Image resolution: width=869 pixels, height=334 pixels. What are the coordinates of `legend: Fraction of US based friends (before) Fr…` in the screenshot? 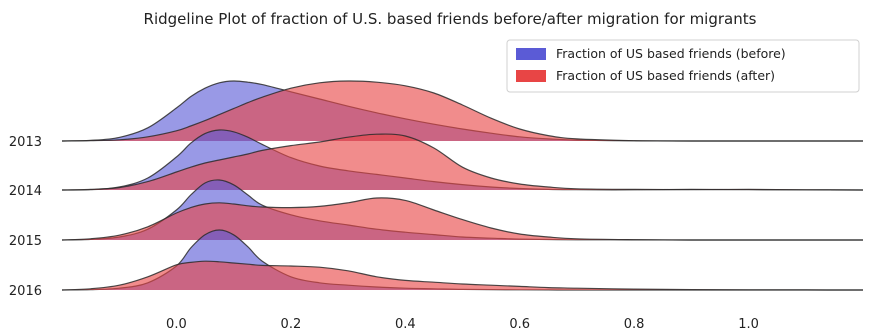 It's located at (683, 66).